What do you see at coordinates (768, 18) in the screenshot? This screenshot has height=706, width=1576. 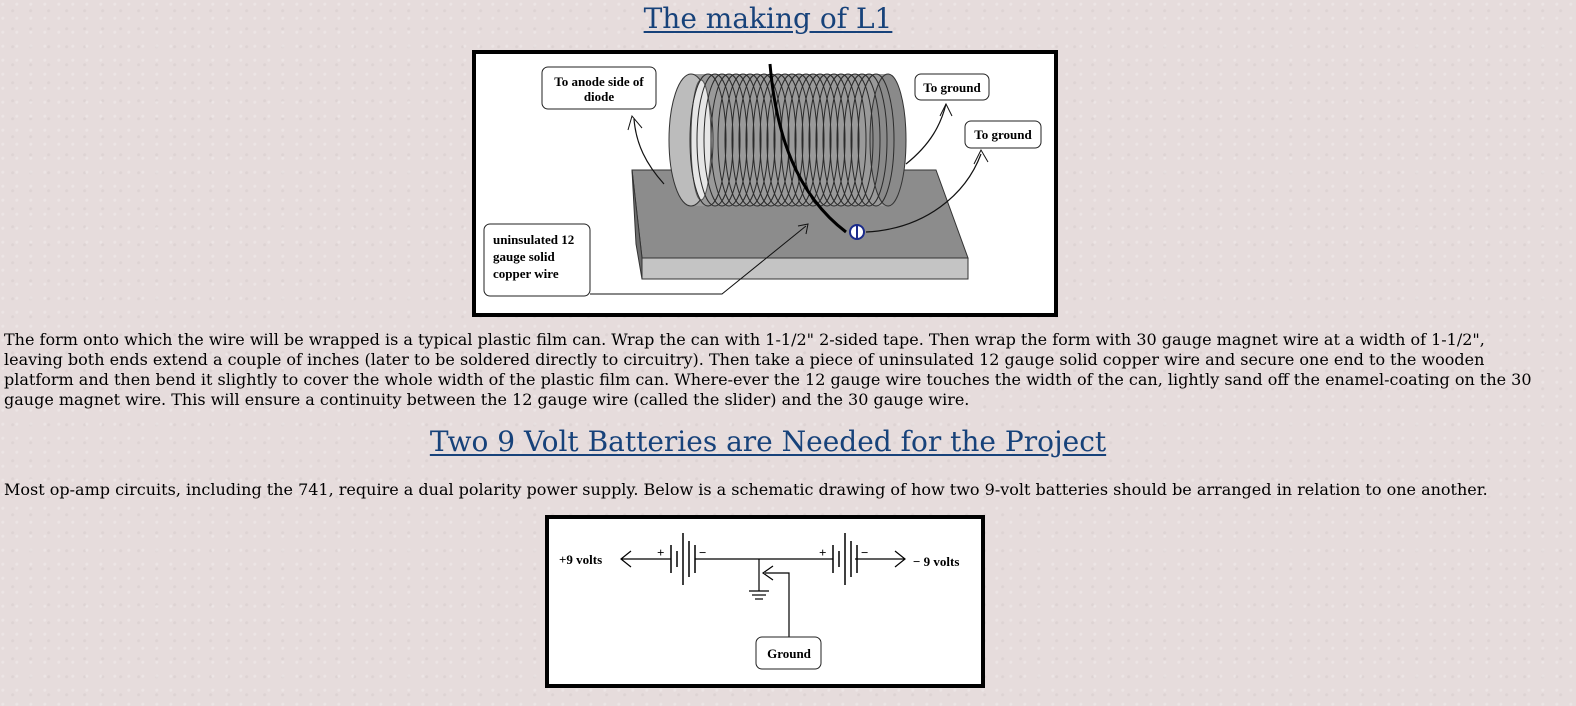 I see `page-title: The making of L1` at bounding box center [768, 18].